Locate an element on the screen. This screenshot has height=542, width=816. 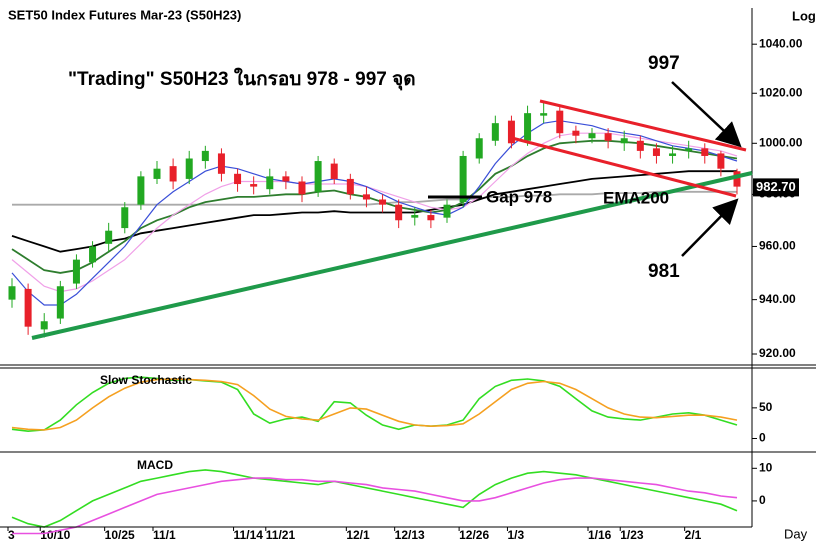
x-tick-label: 11/21 is located at coordinates (281, 535).